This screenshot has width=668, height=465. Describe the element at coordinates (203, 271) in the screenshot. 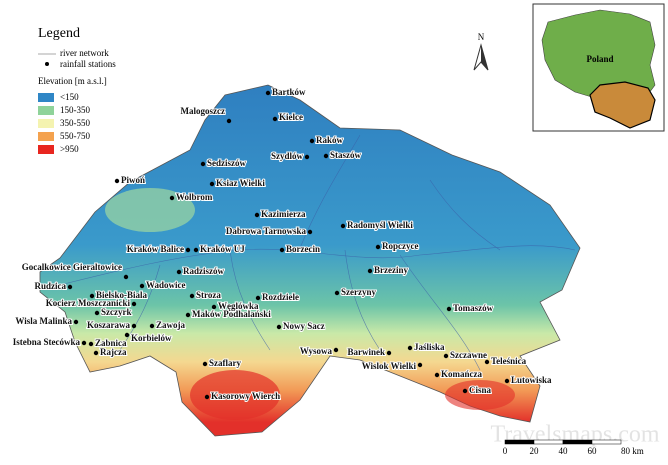

I see `station-label: Radziszów` at that location.